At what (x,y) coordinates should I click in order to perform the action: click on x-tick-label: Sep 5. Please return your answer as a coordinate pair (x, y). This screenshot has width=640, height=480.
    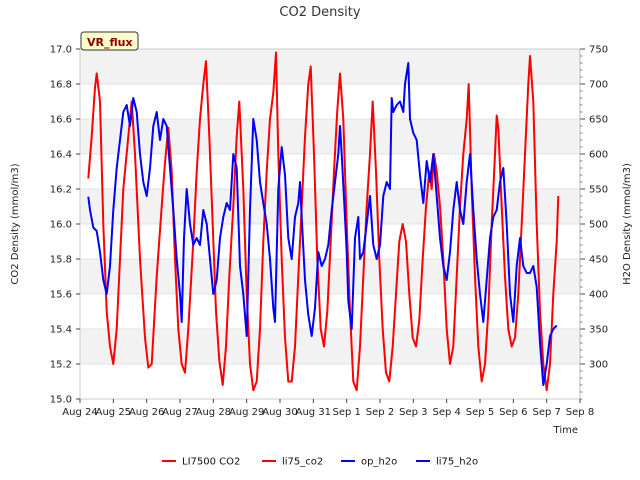
    Looking at the image, I should click on (480, 412).